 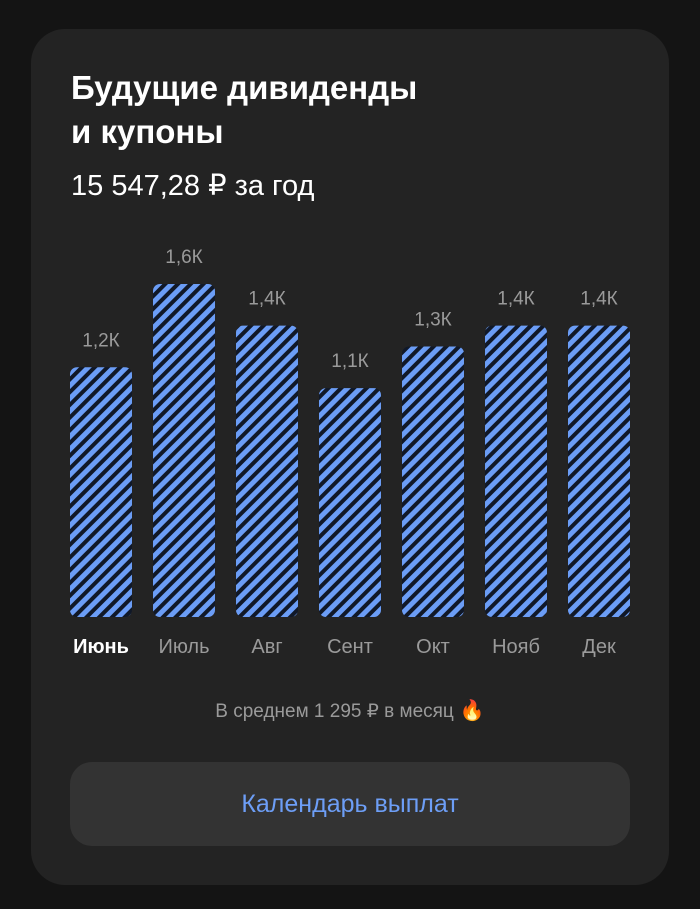 I want to click on average-per-month: В среднем 1 295 ₽ в месяц 🔥, so click(x=350, y=711).